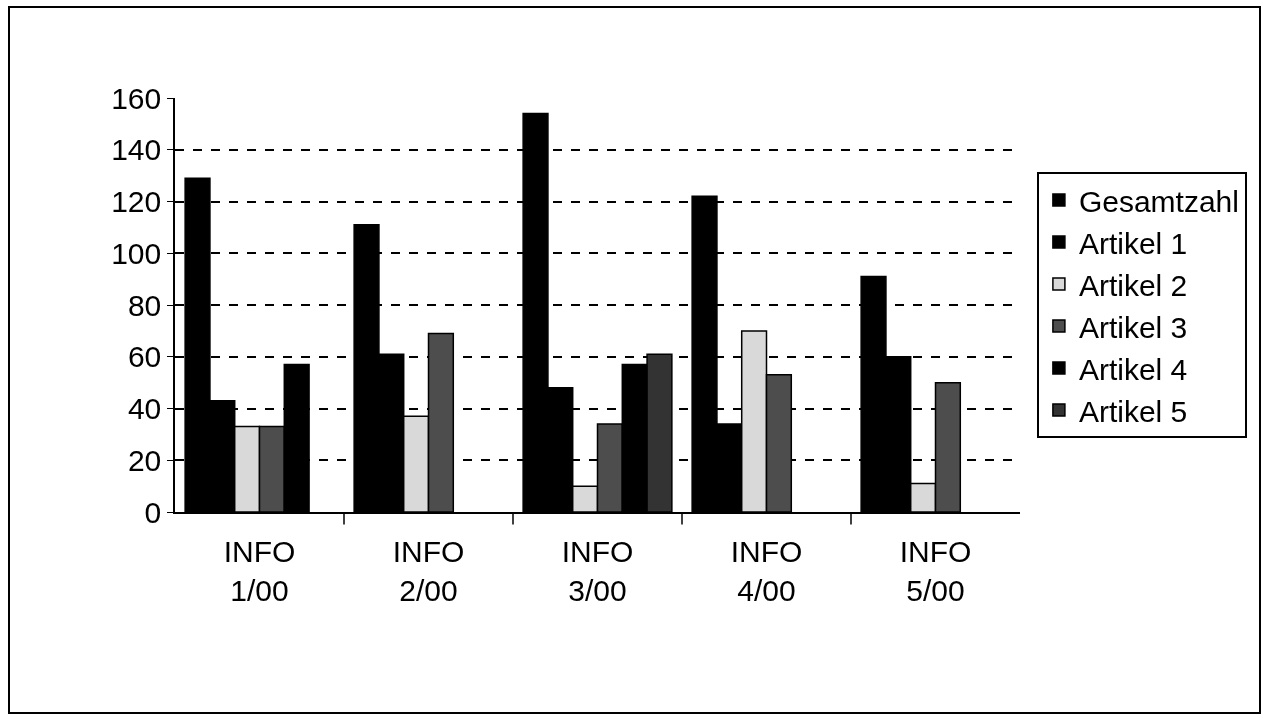  What do you see at coordinates (144, 460) in the screenshot?
I see `y-tick-label: 20` at bounding box center [144, 460].